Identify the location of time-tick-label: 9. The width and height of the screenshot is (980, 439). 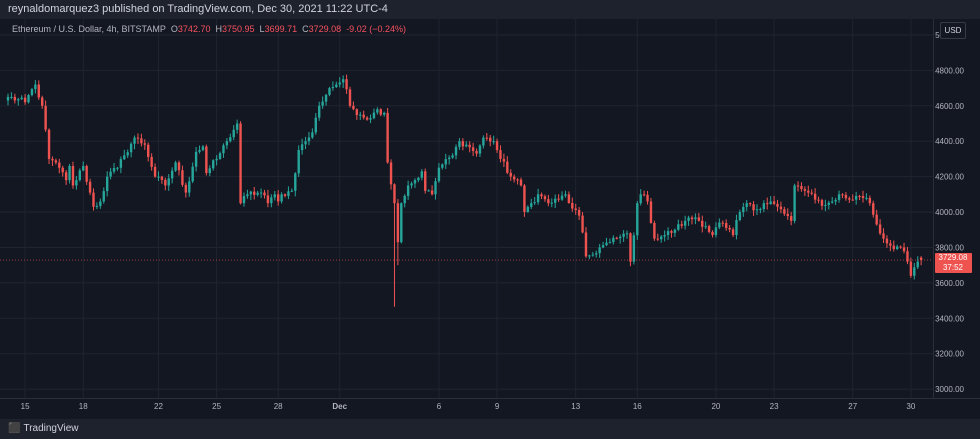
(497, 406).